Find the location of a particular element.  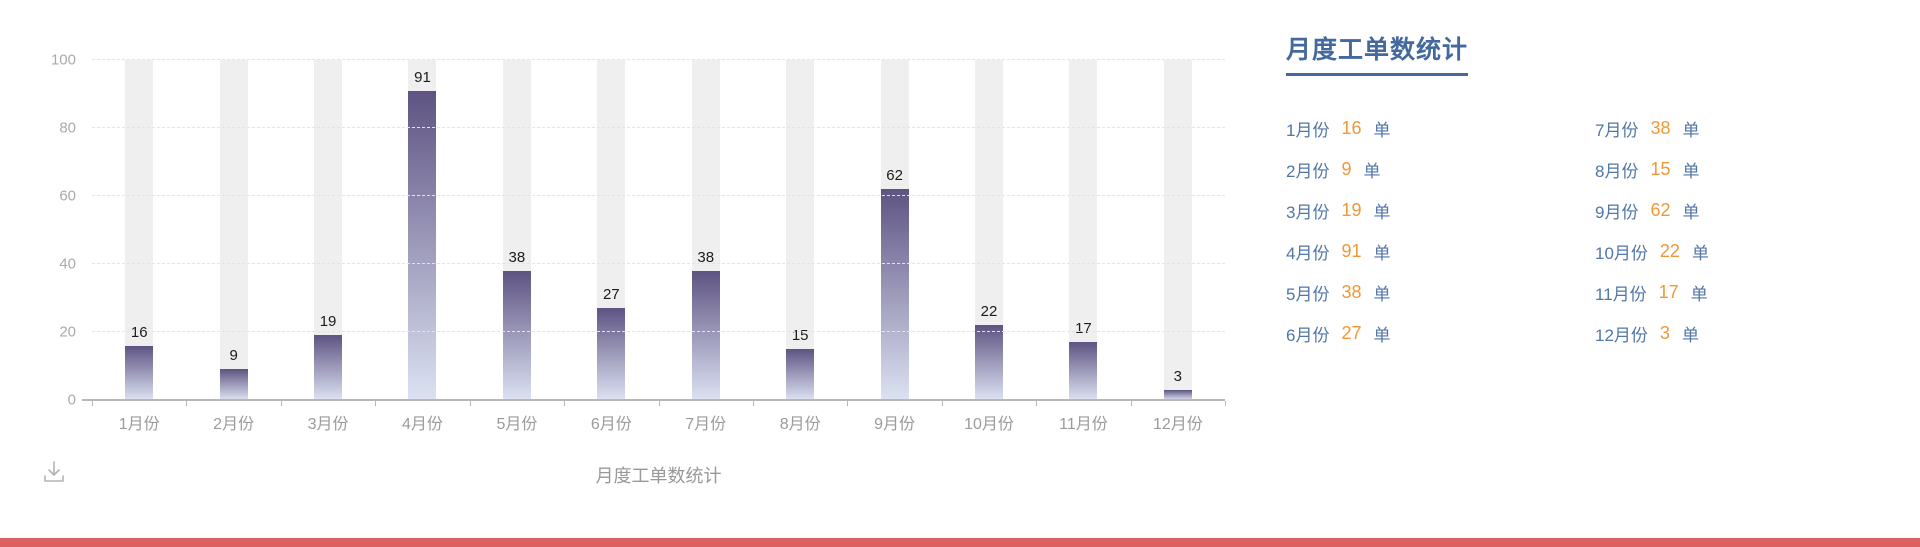

x-axis-category-label: 2月份 is located at coordinates (234, 424).